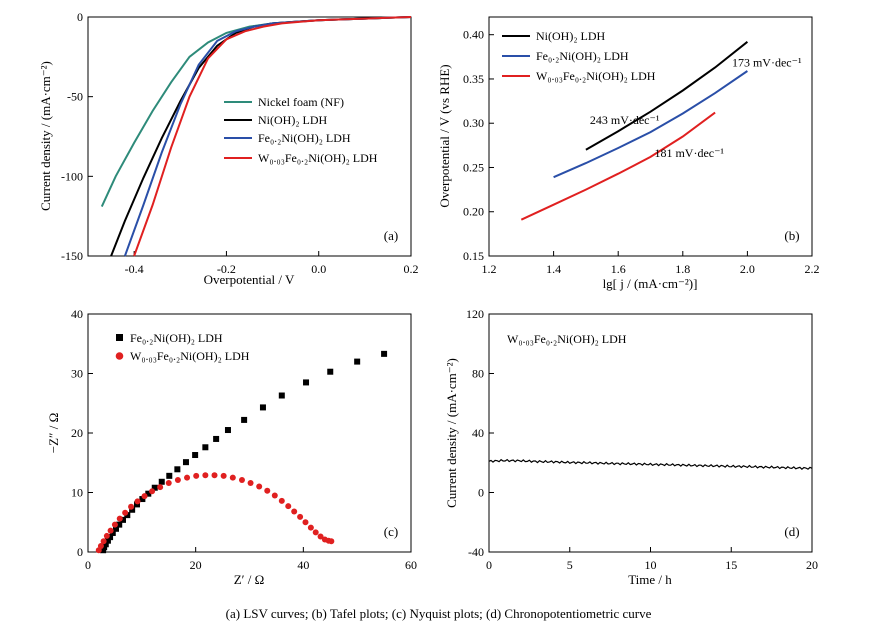 The height and width of the screenshot is (631, 877). I want to click on panel-a-series, so click(256, 136).